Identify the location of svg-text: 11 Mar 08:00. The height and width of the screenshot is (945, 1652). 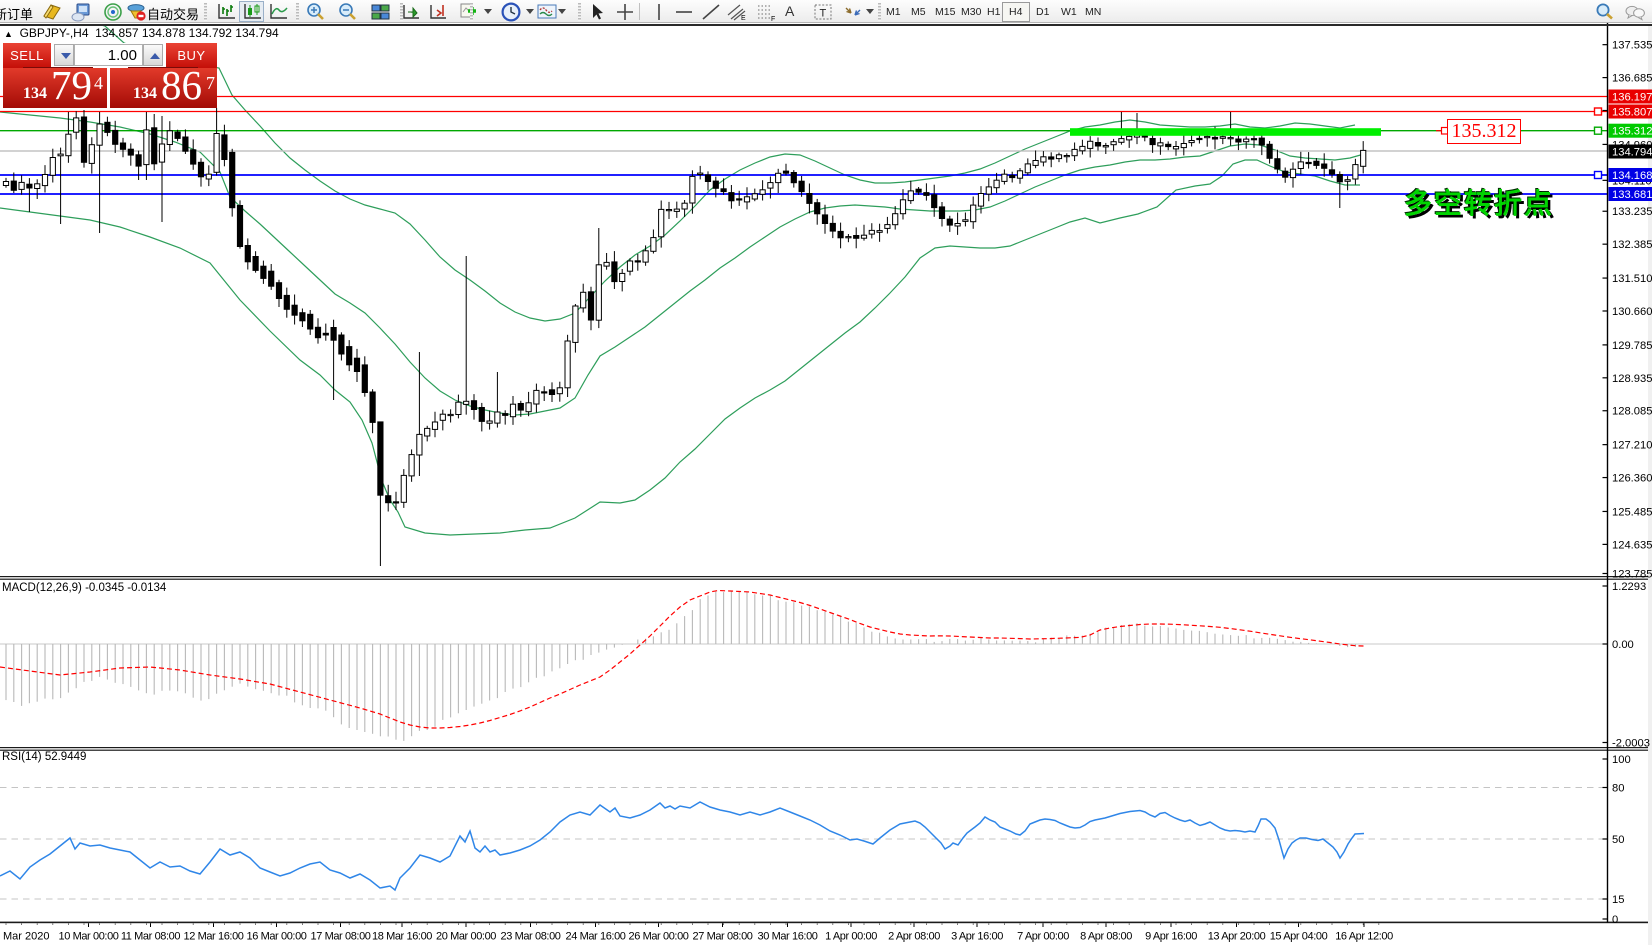
(150, 937).